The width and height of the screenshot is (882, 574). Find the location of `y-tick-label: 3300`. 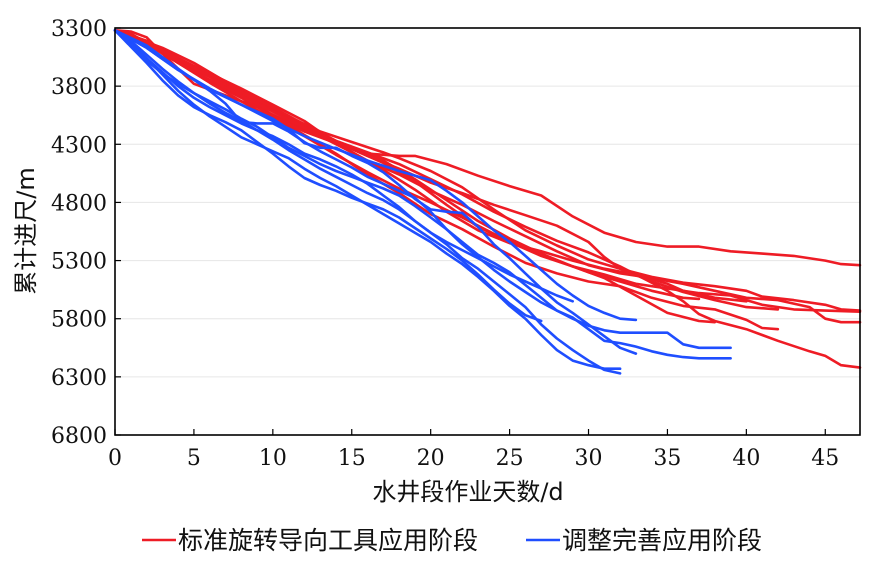

y-tick-label: 3300 is located at coordinates (79, 29).